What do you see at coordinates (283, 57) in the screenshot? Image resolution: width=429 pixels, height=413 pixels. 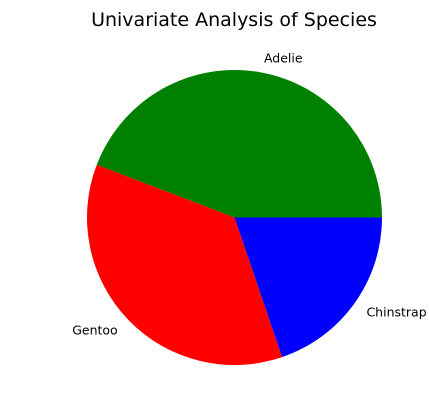 I see `pie-label-adelie: Adelie` at bounding box center [283, 57].